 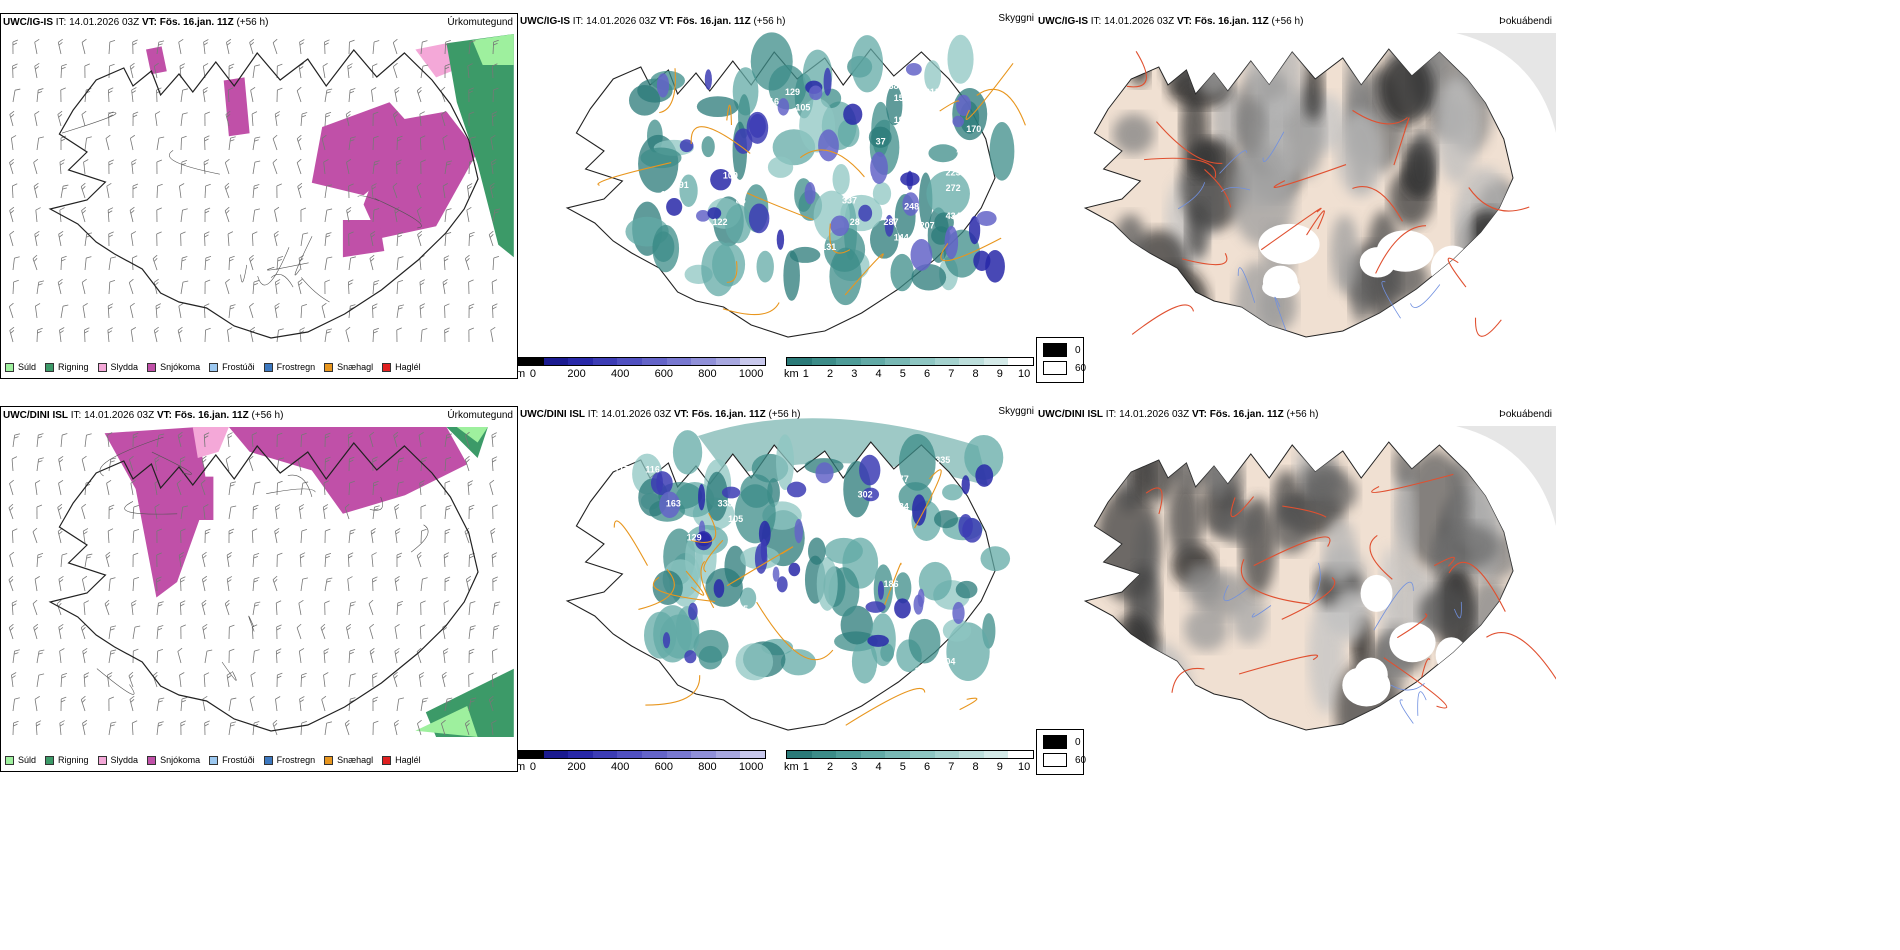 I want to click on legend-item: Slydda, so click(x=117, y=760).